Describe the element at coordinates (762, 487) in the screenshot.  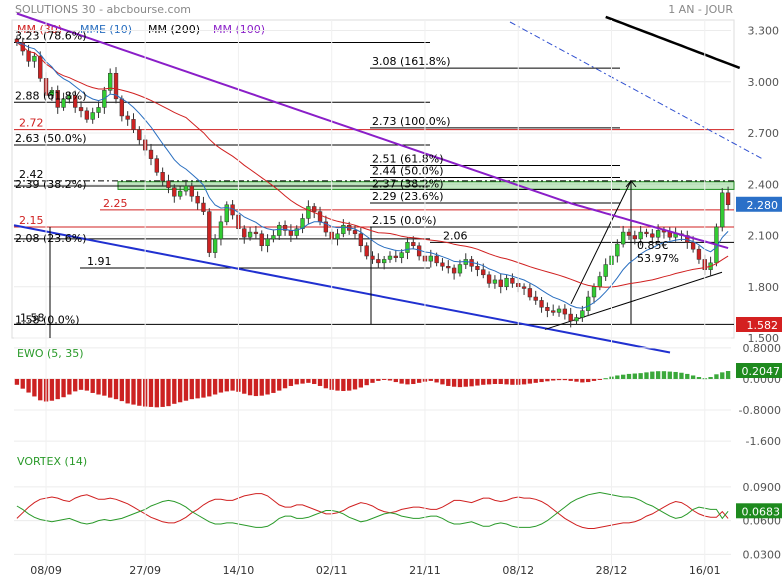
I see `vortex-ytick-label: 0.0900` at that location.